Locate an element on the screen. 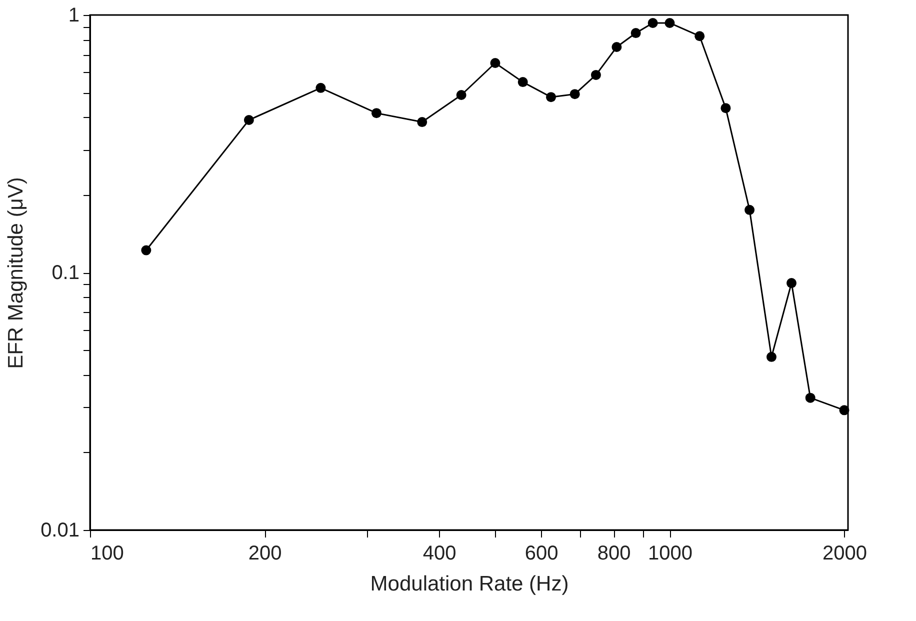 This screenshot has height=621, width=916. x-tick-label: 100 is located at coordinates (107, 553).